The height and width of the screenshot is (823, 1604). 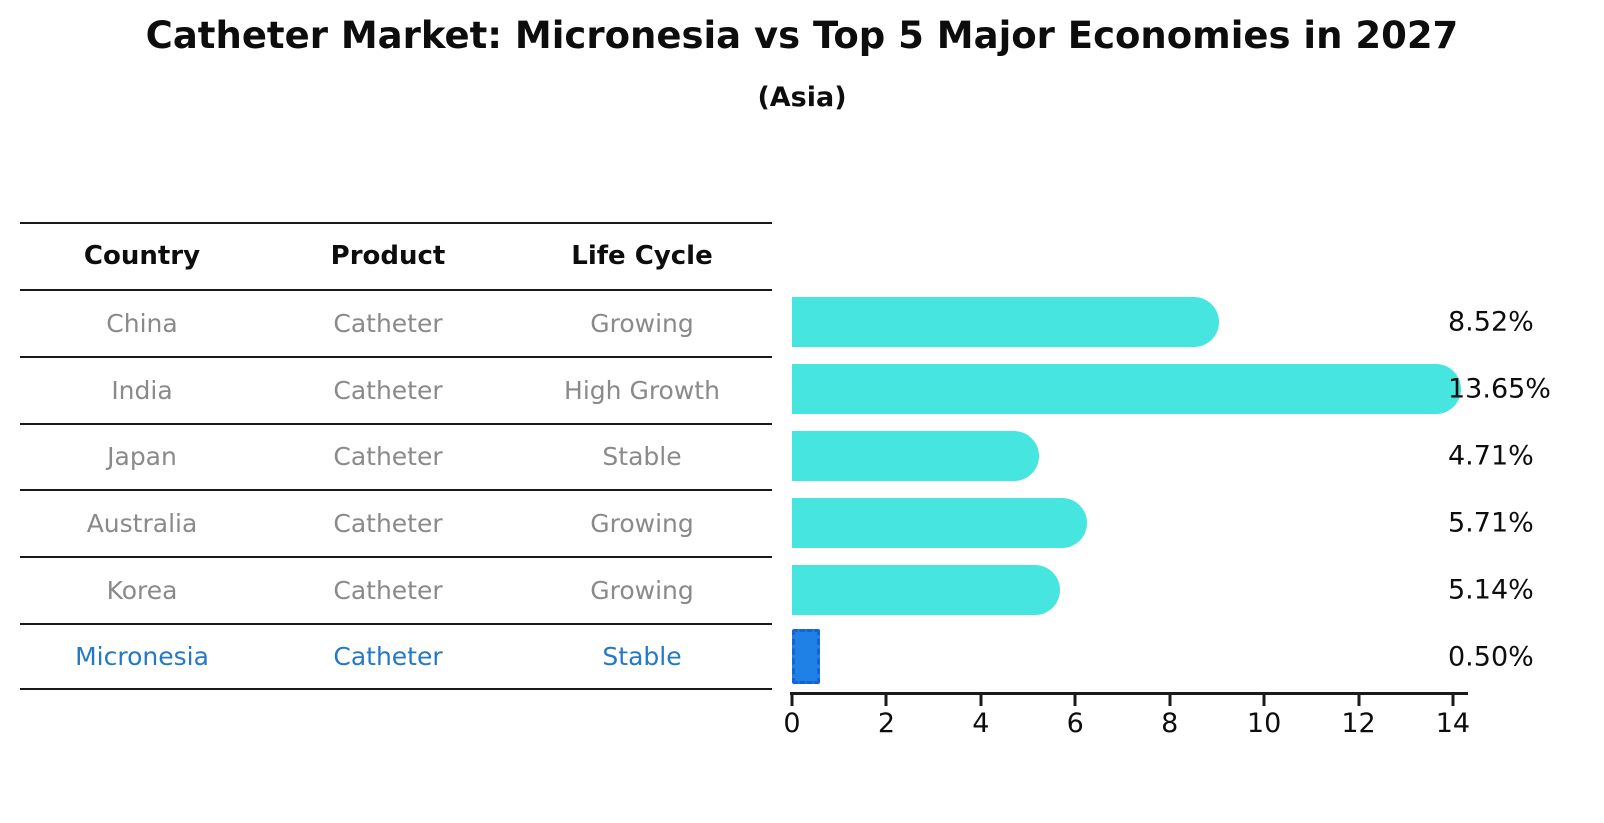 I want to click on table-row: India Catheter High Growth, so click(x=396, y=389).